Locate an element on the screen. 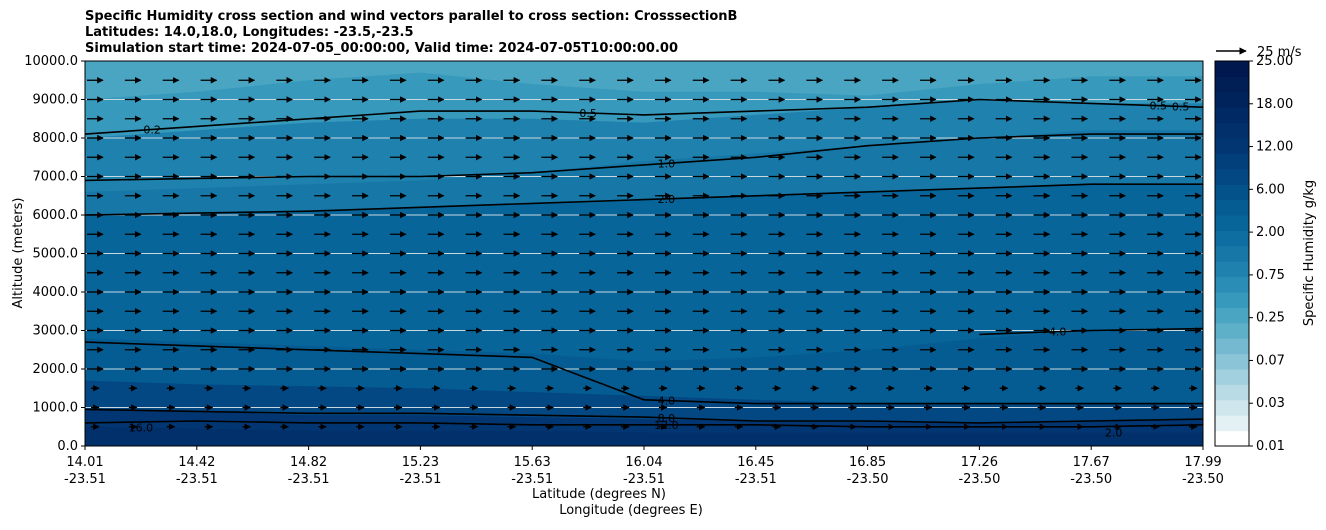 This screenshot has width=1326, height=530. contour-label-9: 12.0 is located at coordinates (666, 425).